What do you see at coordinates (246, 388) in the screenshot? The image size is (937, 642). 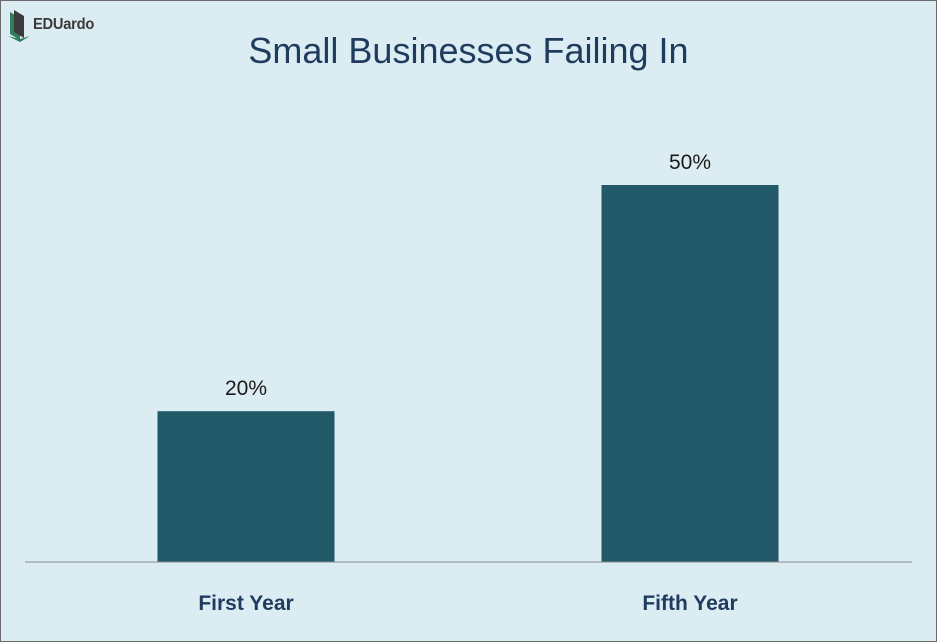 I see `data-label: 20%` at bounding box center [246, 388].